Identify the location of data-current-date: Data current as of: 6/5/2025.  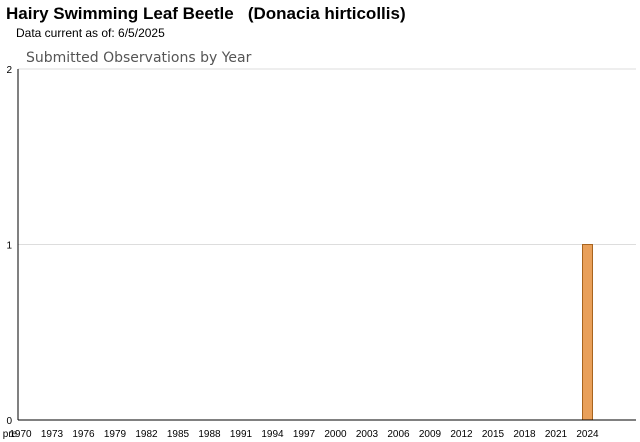
(90, 33).